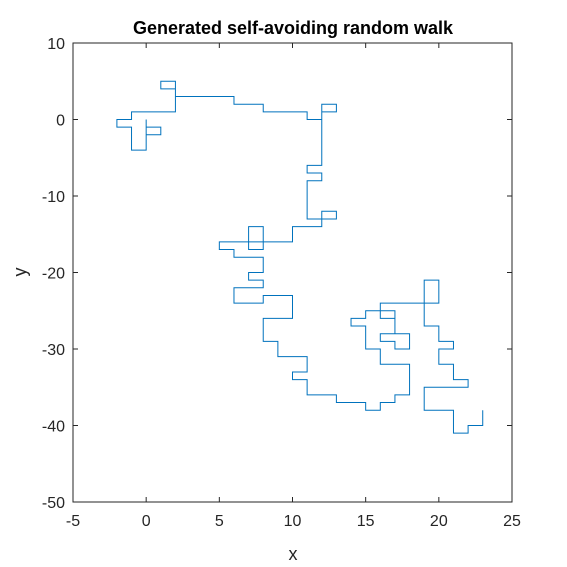  I want to click on y-tick-label: 10, so click(56, 44).